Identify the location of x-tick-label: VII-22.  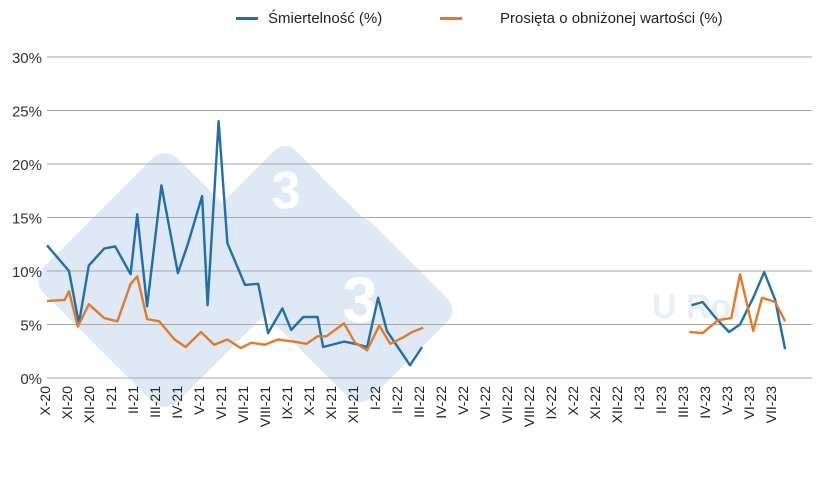
(507, 405).